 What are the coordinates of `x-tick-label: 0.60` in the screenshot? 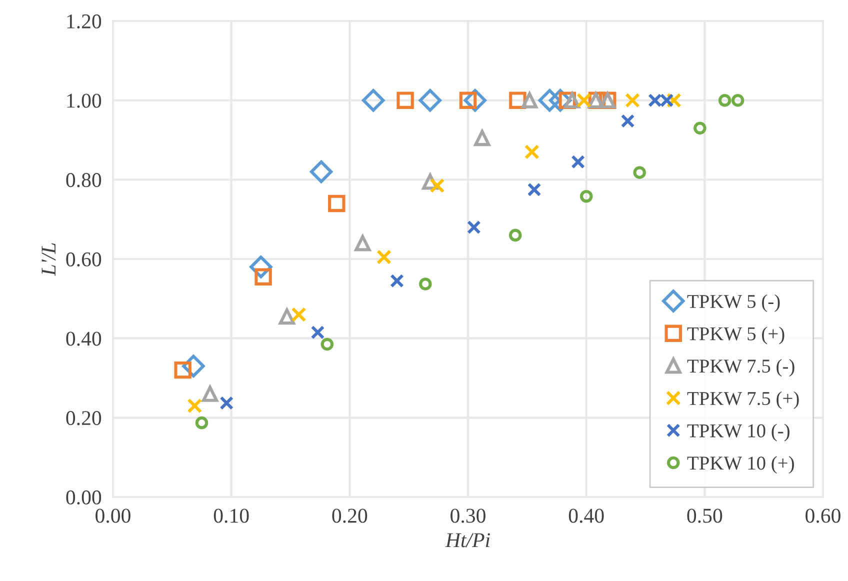 It's located at (823, 515).